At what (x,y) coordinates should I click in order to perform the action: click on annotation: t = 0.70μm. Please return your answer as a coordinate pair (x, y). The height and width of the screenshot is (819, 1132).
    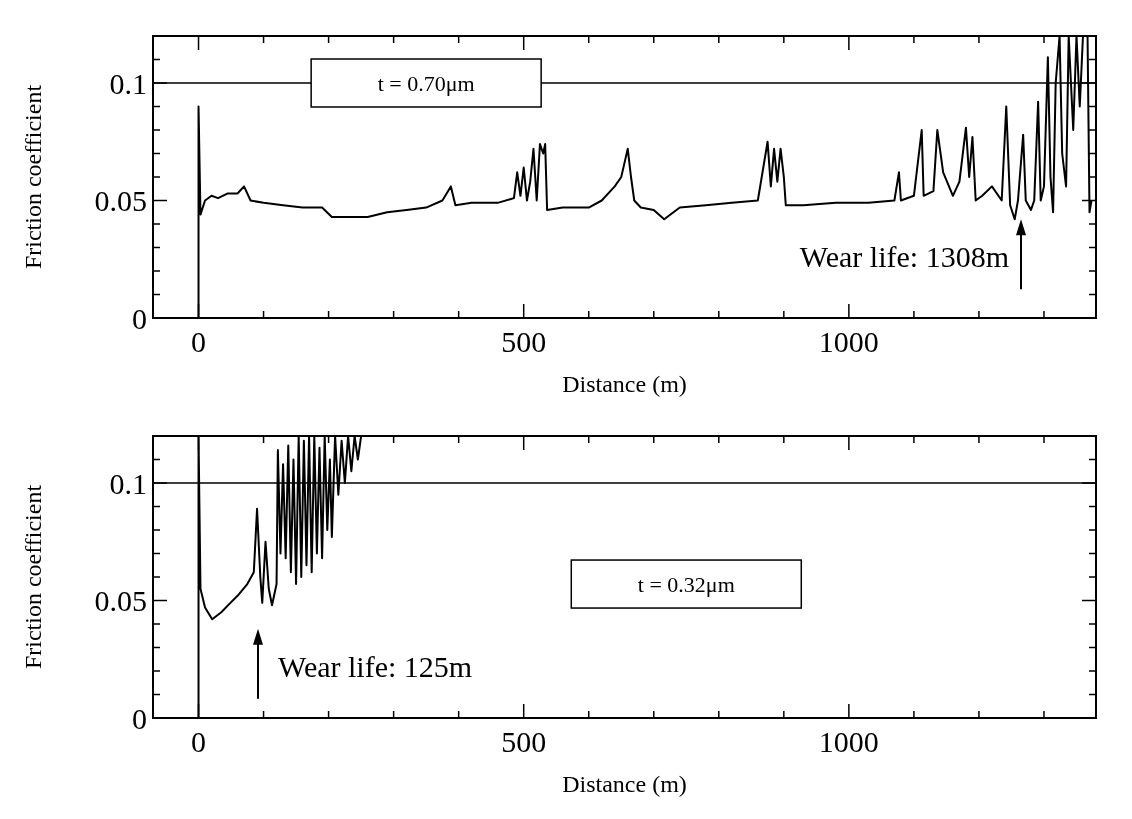
    Looking at the image, I should click on (426, 83).